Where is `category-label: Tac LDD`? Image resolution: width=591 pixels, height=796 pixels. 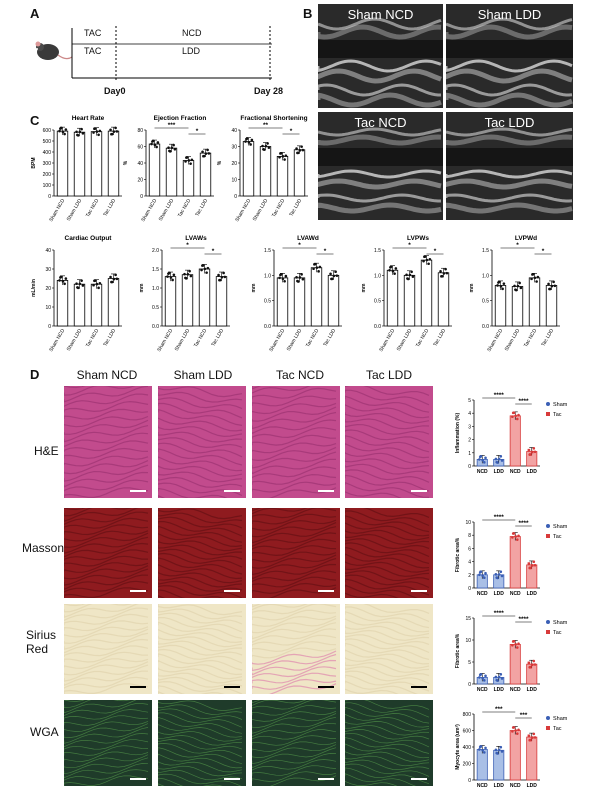
category-label: Tac LDD is located at coordinates (439, 338).